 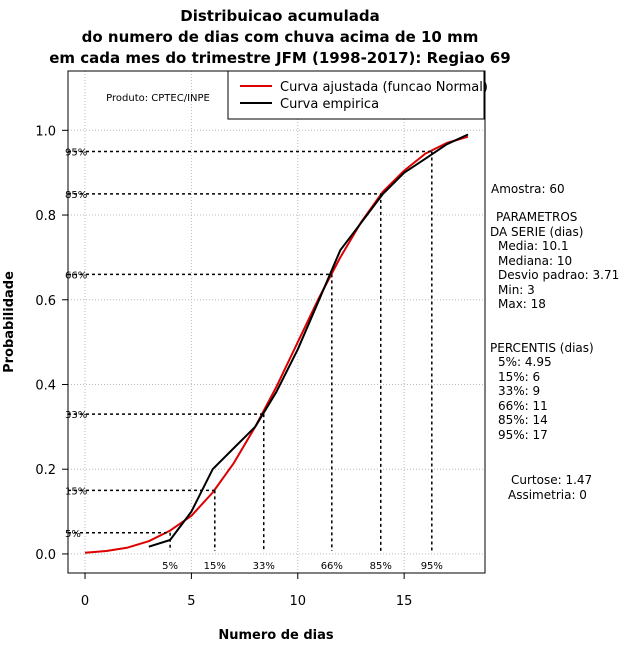 I want to click on stat-skewness: Assimetria: 0, so click(x=547, y=495).